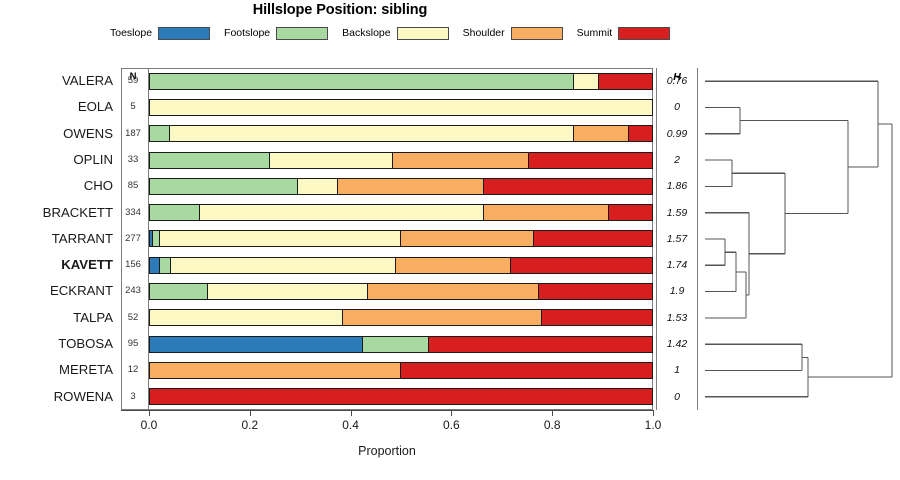 The width and height of the screenshot is (900, 480). Describe the element at coordinates (677, 239) in the screenshot. I see `h-column-gutter` at that location.